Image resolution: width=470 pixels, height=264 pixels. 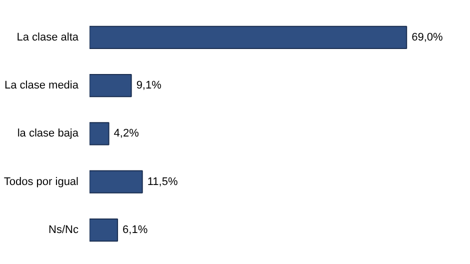 I want to click on data-label: 69,0%, so click(x=428, y=37).